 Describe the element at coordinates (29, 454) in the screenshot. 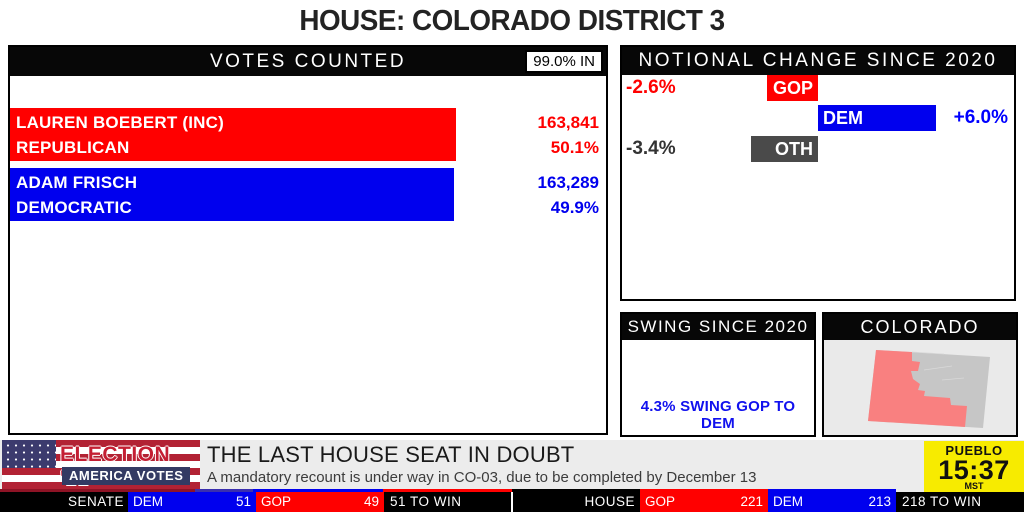

I see `flag-canton-icon` at that location.